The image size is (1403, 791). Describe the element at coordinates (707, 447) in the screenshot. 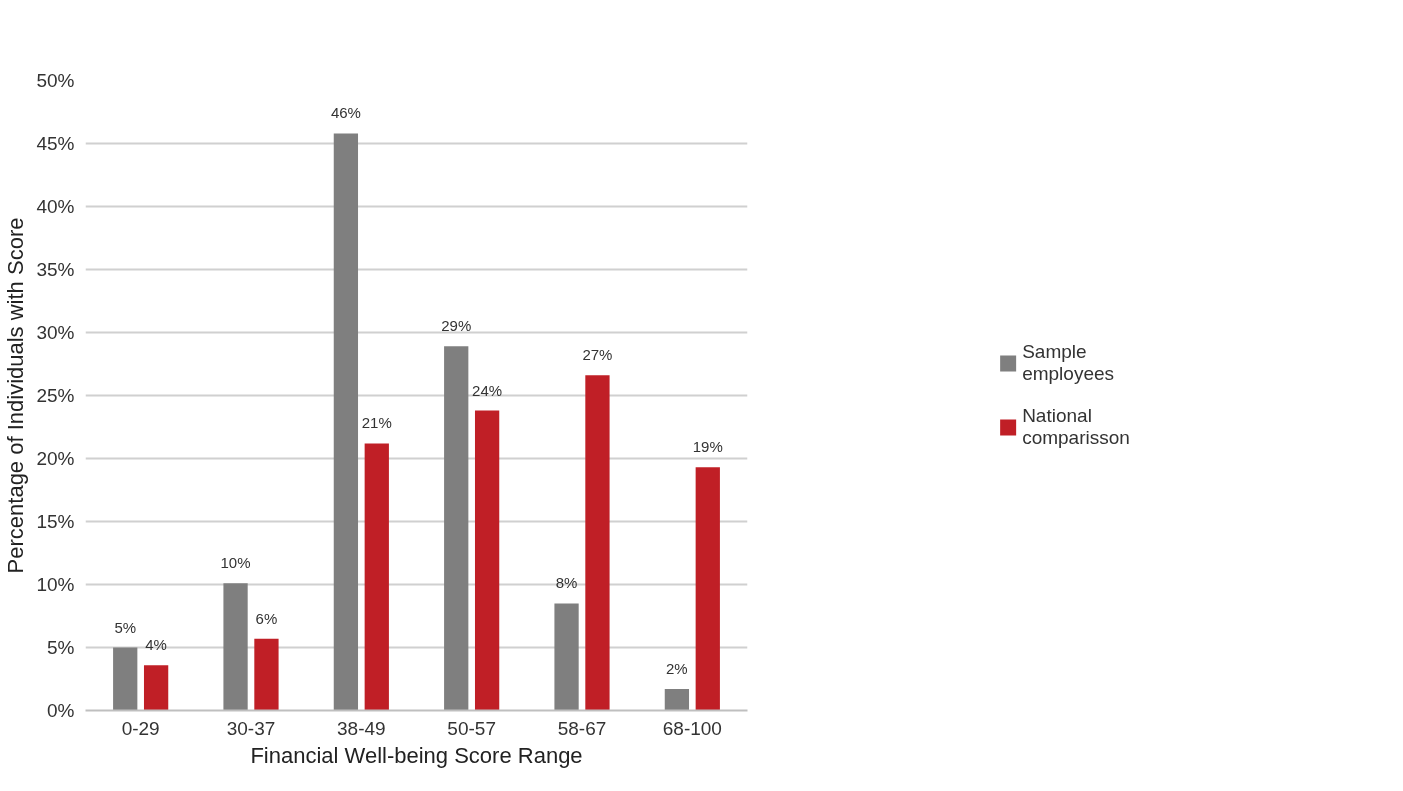

I see `data-label: 19%` at that location.